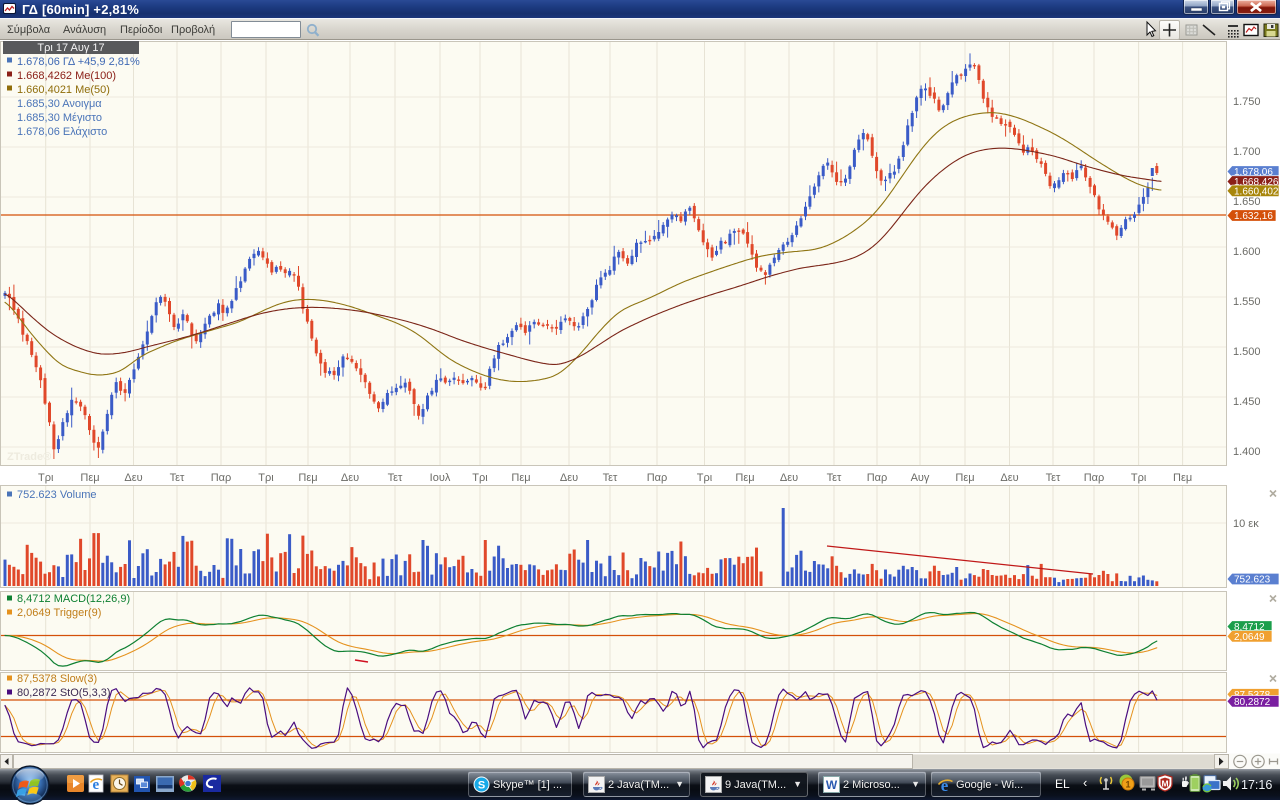  I want to click on svg-text: 1, so click(1127, 785).